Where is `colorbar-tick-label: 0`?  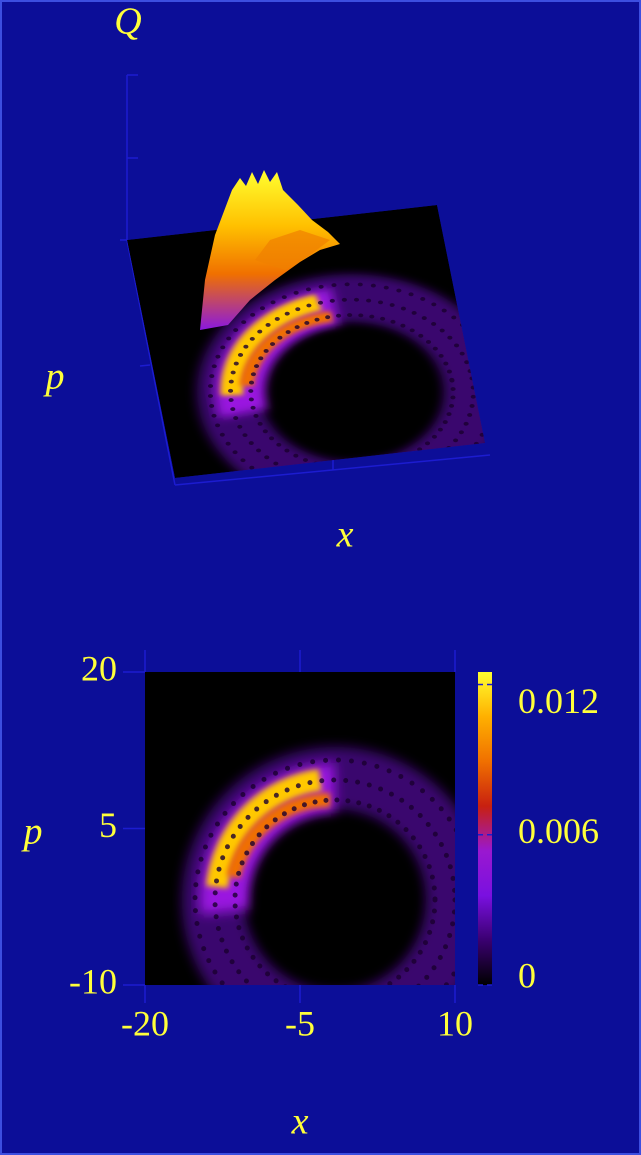
colorbar-tick-label: 0 is located at coordinates (527, 975).